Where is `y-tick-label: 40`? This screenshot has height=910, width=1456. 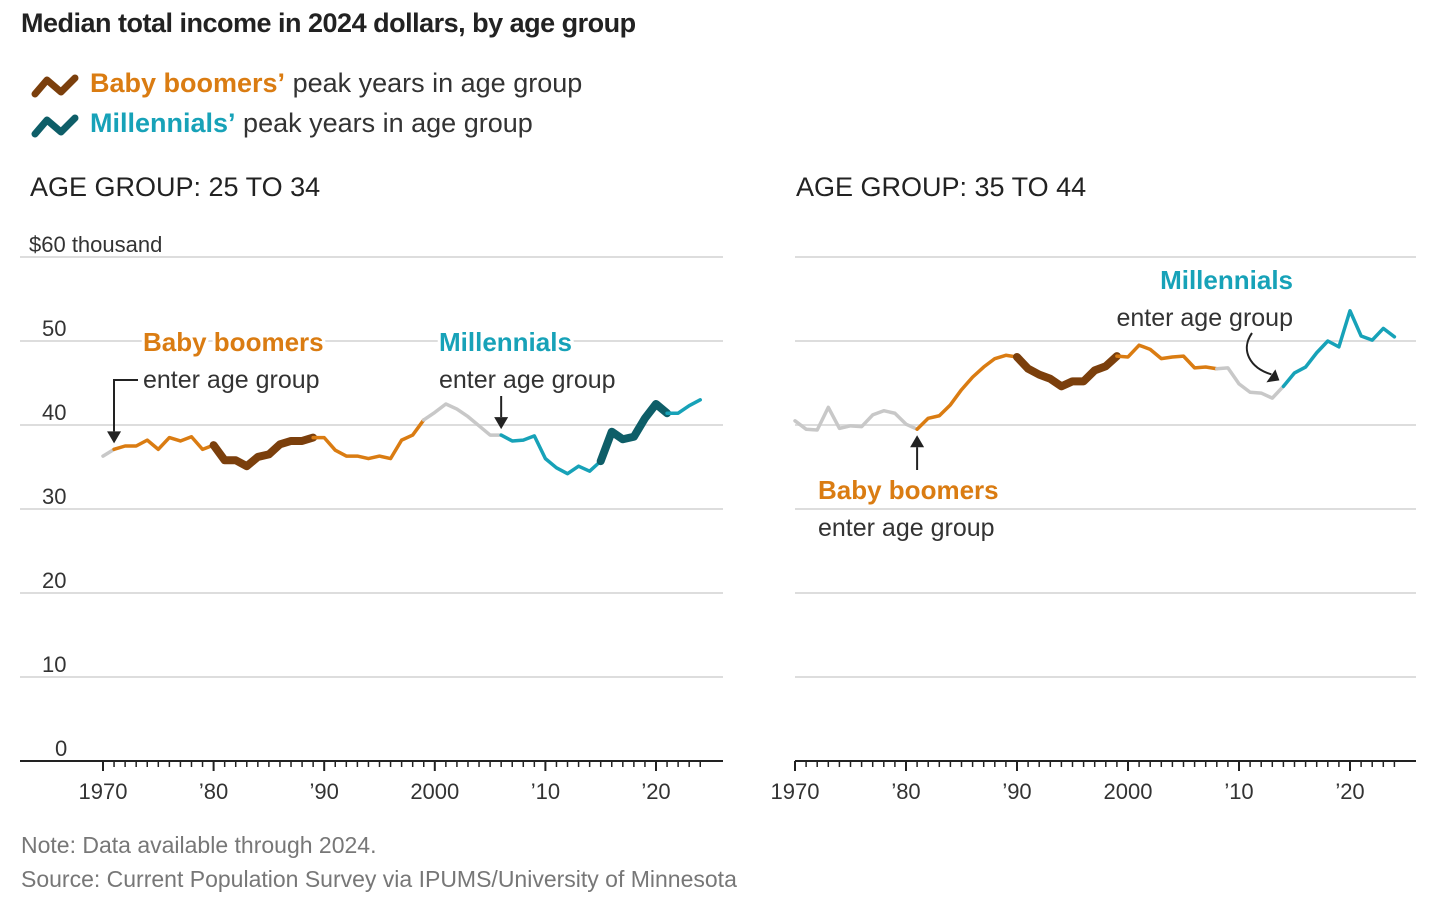
y-tick-label: 40 is located at coordinates (54, 412).